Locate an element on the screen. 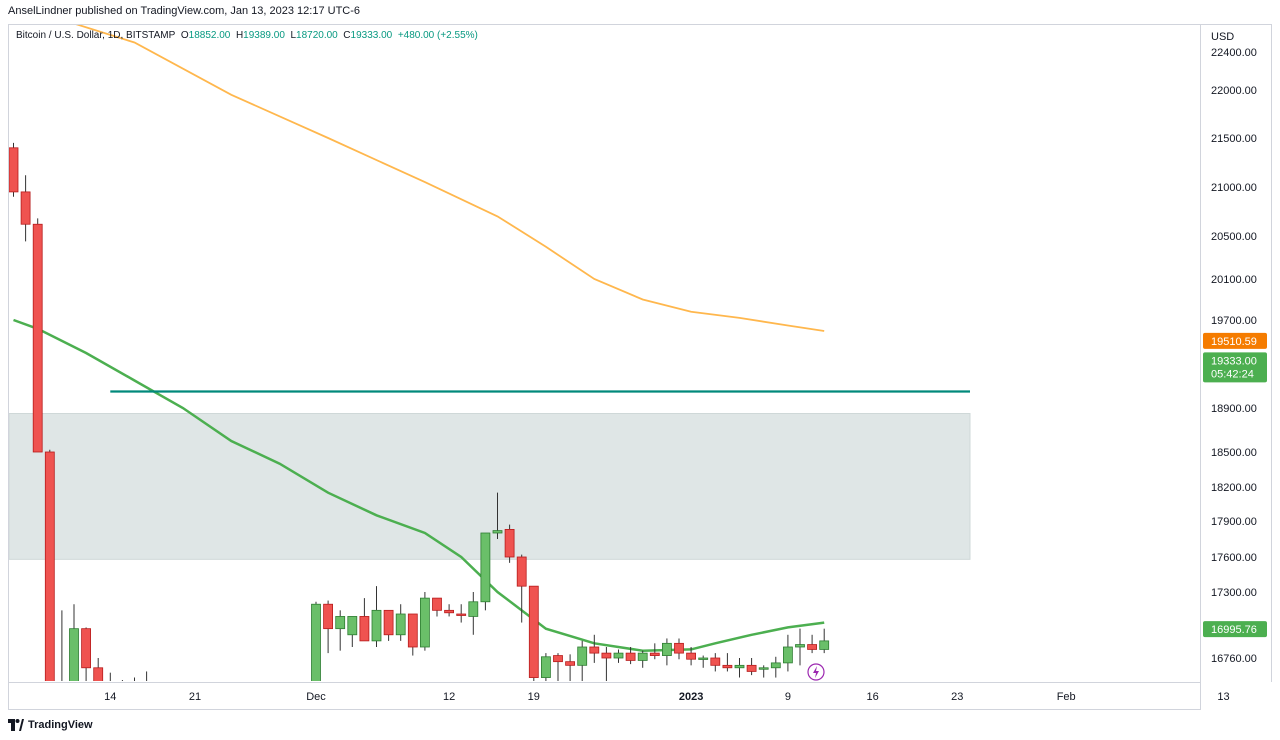 Image resolution: width=1280 pixels, height=740 pixels. high-value: 19389.00 is located at coordinates (264, 35).